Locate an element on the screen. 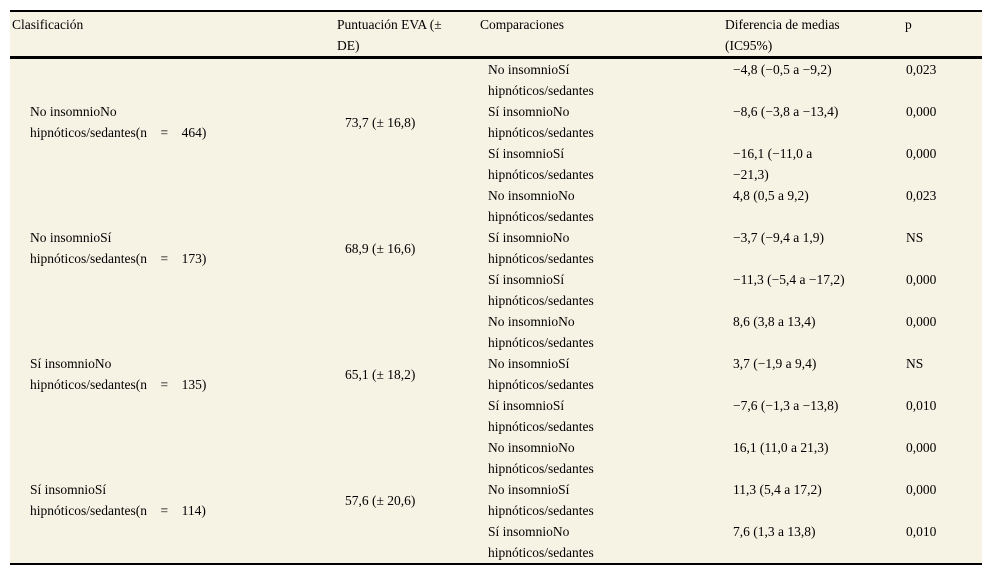 The image size is (992, 577). col-header-clasificacion: Clasificación is located at coordinates (172, 35).